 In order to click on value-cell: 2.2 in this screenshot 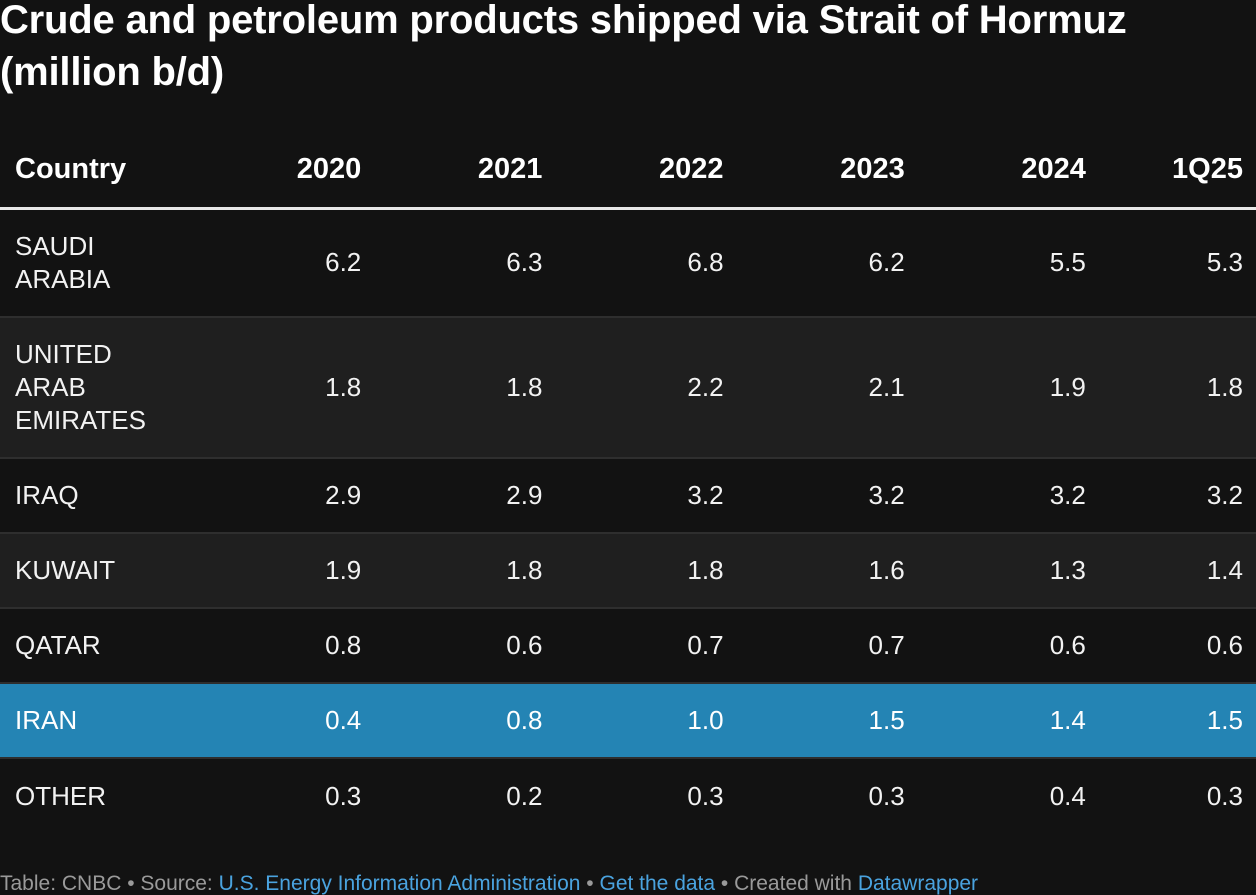, I will do `click(633, 388)`.